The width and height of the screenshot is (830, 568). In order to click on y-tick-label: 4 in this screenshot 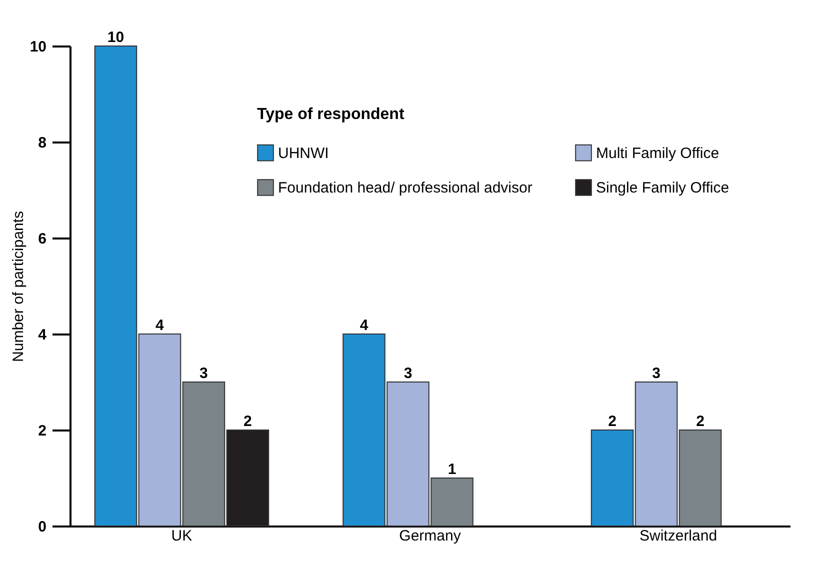, I will do `click(43, 335)`.